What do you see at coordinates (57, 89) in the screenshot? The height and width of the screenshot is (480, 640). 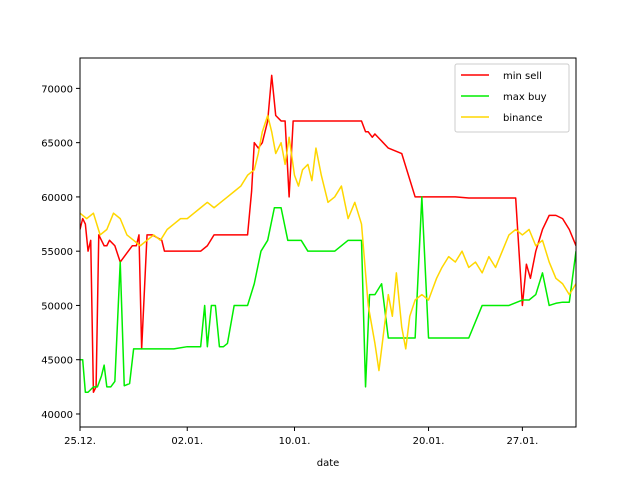 I see `y-tick-label: 70000` at bounding box center [57, 89].